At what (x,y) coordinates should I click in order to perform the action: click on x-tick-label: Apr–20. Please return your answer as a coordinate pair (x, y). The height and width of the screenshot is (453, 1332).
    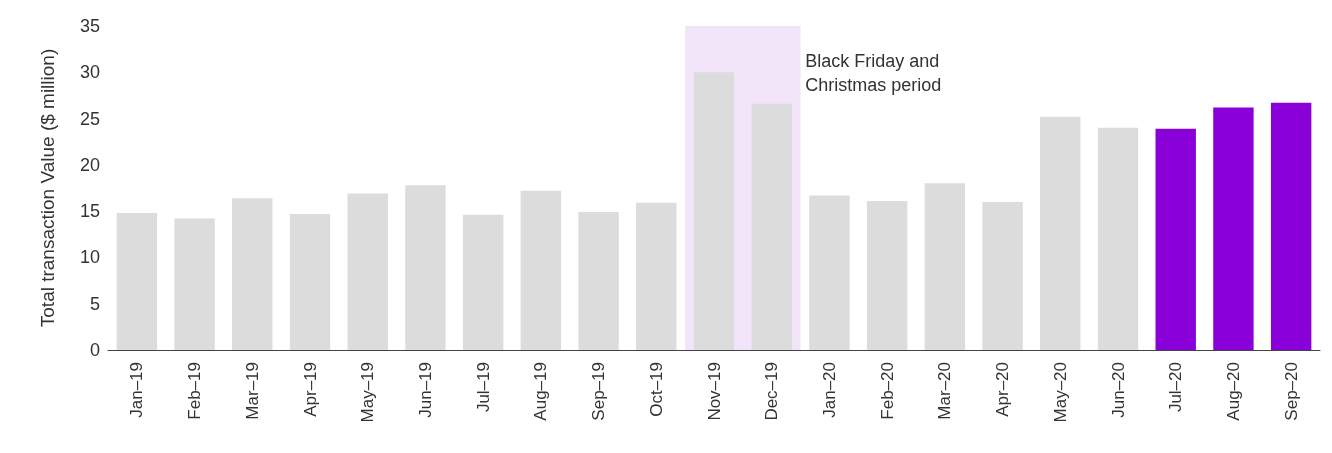
    Looking at the image, I should click on (1003, 389).